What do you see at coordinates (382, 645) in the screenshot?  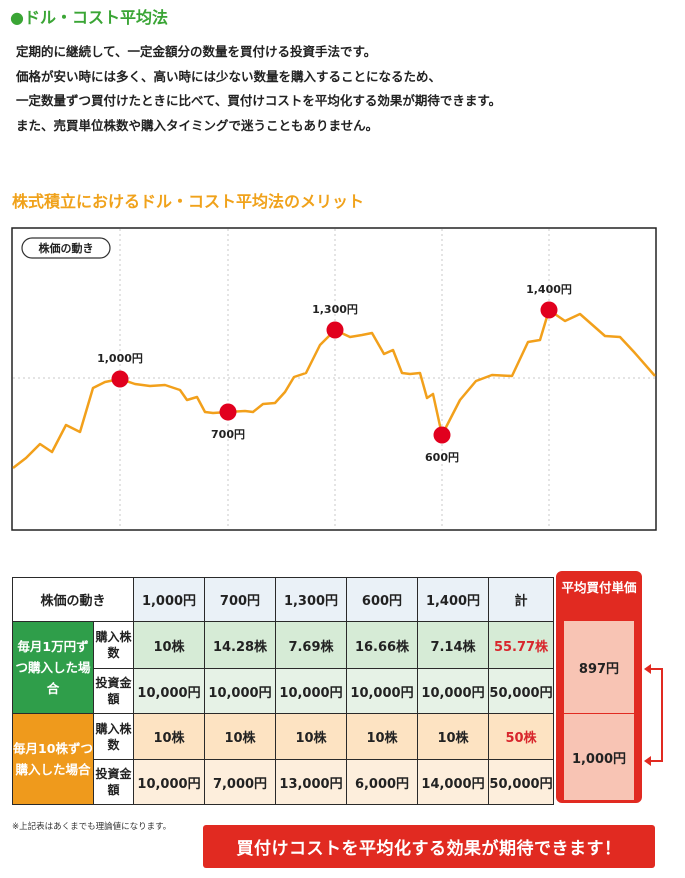 I see `table-cell: 16.66株` at bounding box center [382, 645].